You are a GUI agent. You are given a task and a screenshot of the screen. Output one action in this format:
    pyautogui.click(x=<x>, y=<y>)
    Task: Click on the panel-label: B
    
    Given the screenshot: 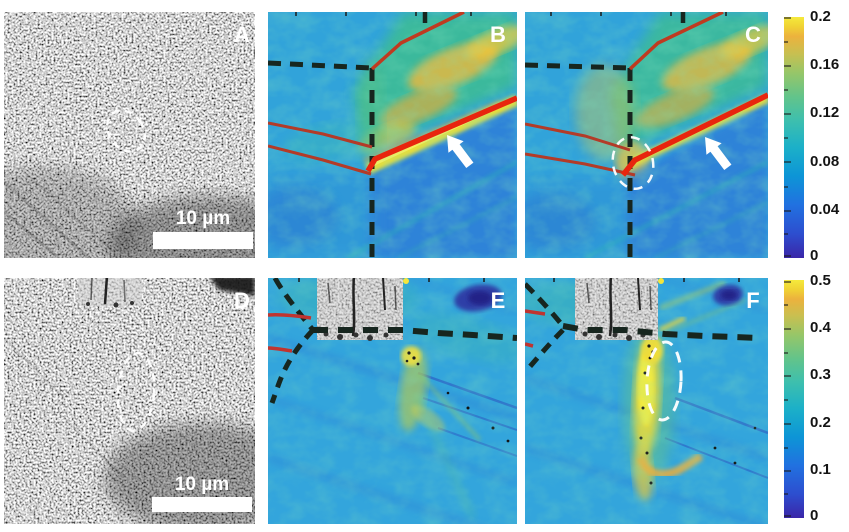 What is the action you would take?
    pyautogui.click(x=498, y=34)
    